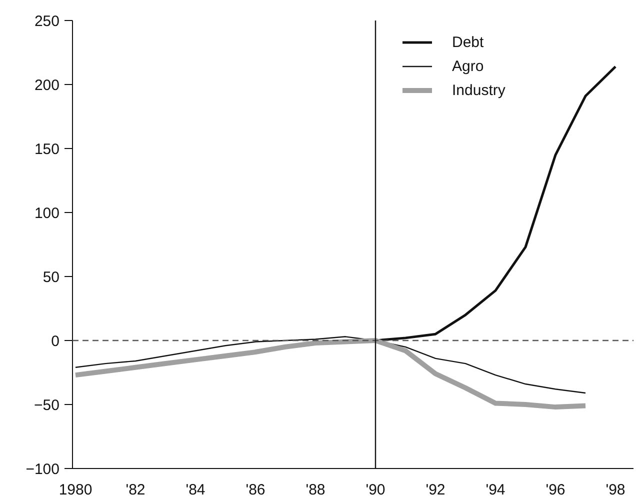 Image resolution: width=641 pixels, height=504 pixels. I want to click on legend-label: Agro, so click(468, 66).